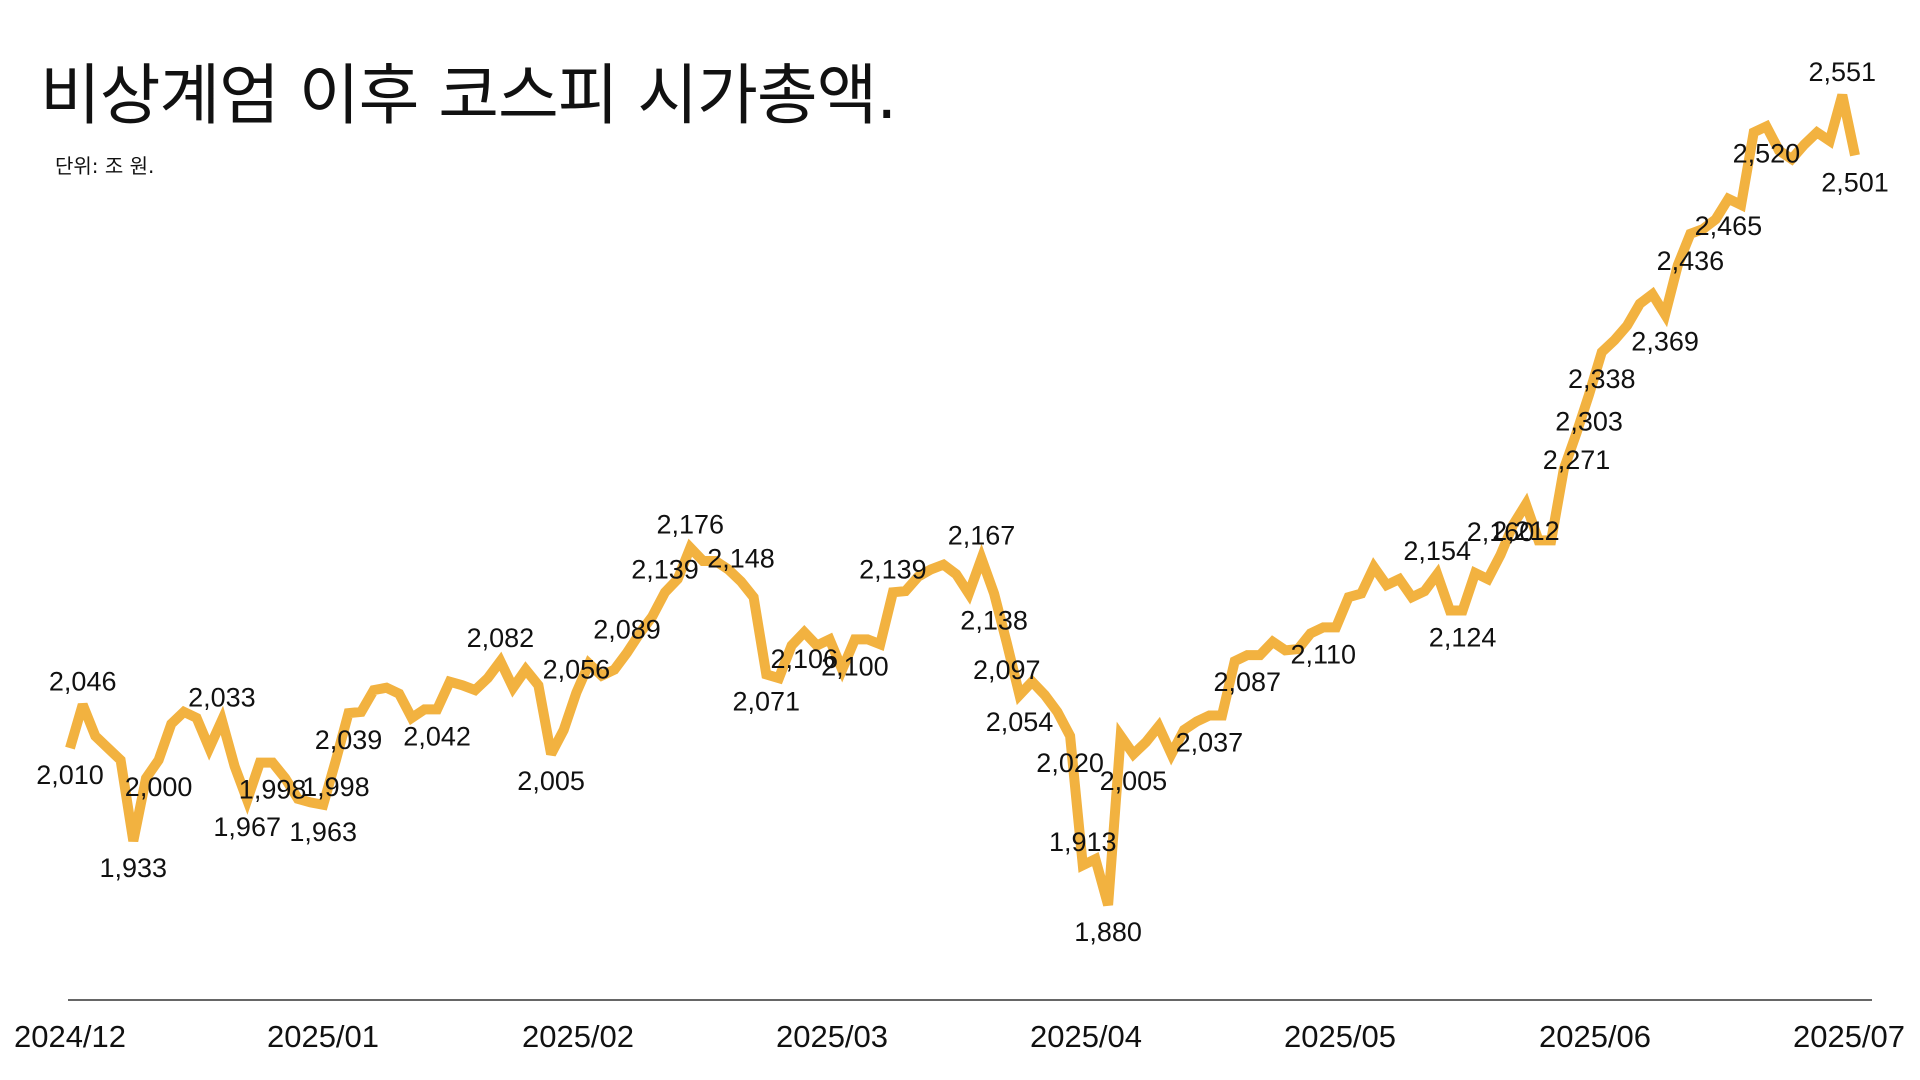 The width and height of the screenshot is (1920, 1080). Describe the element at coordinates (1589, 421) in the screenshot. I see `data-label: 2,303` at that location.